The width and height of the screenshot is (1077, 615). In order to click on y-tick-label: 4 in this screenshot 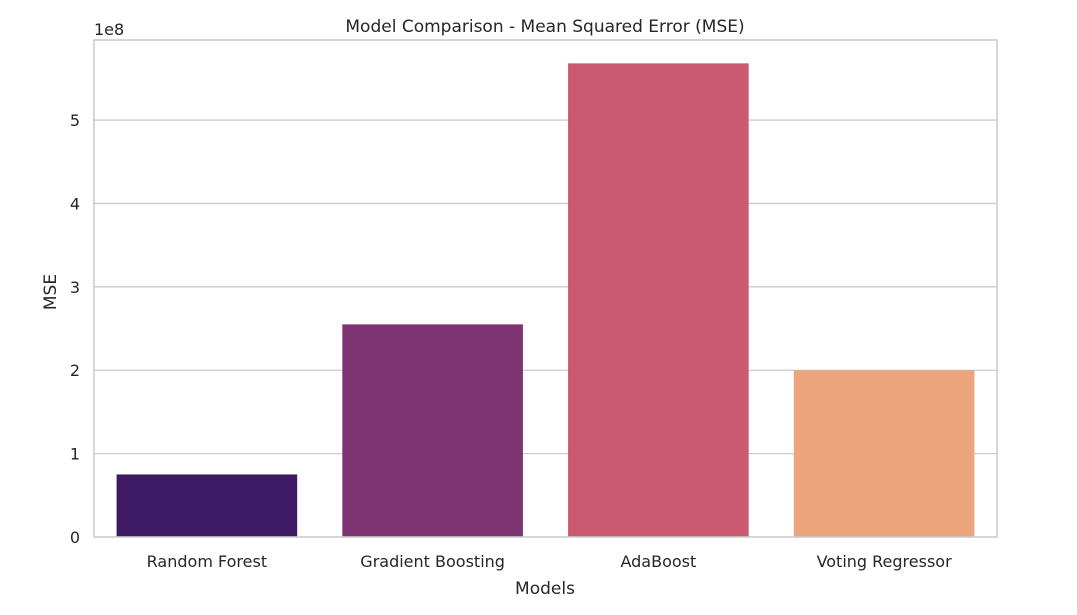, I will do `click(75, 203)`.